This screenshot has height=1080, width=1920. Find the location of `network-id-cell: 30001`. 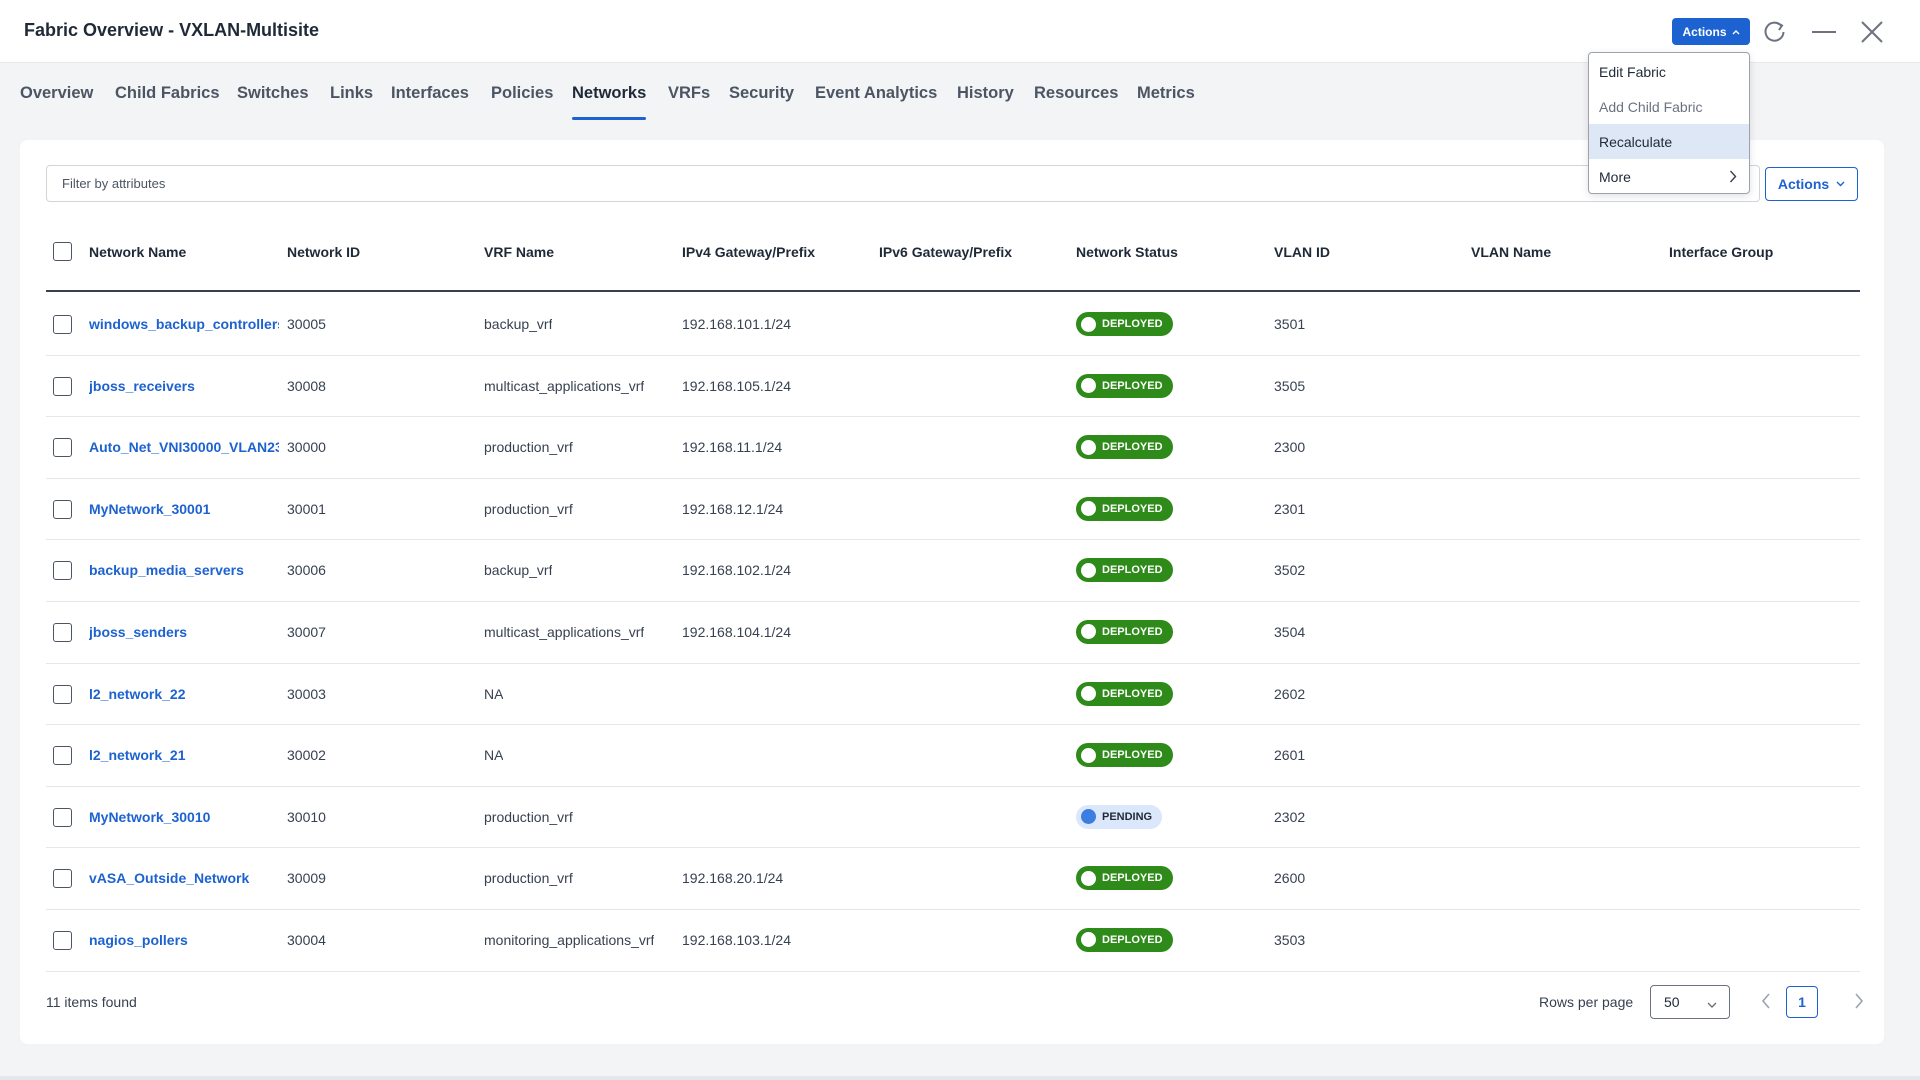

network-id-cell: 30001 is located at coordinates (306, 508).